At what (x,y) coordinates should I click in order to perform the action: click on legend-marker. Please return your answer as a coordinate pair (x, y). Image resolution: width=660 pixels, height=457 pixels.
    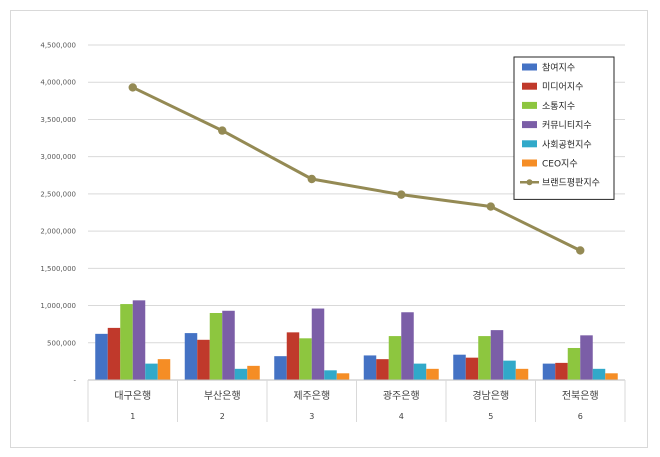
    Looking at the image, I should click on (529, 182).